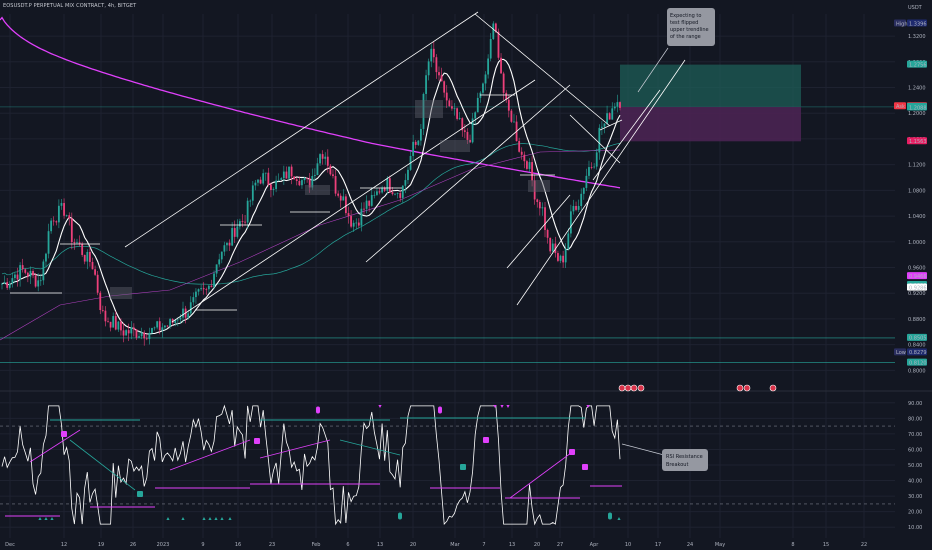  I want to click on date-tick-label: 8, so click(792, 545).